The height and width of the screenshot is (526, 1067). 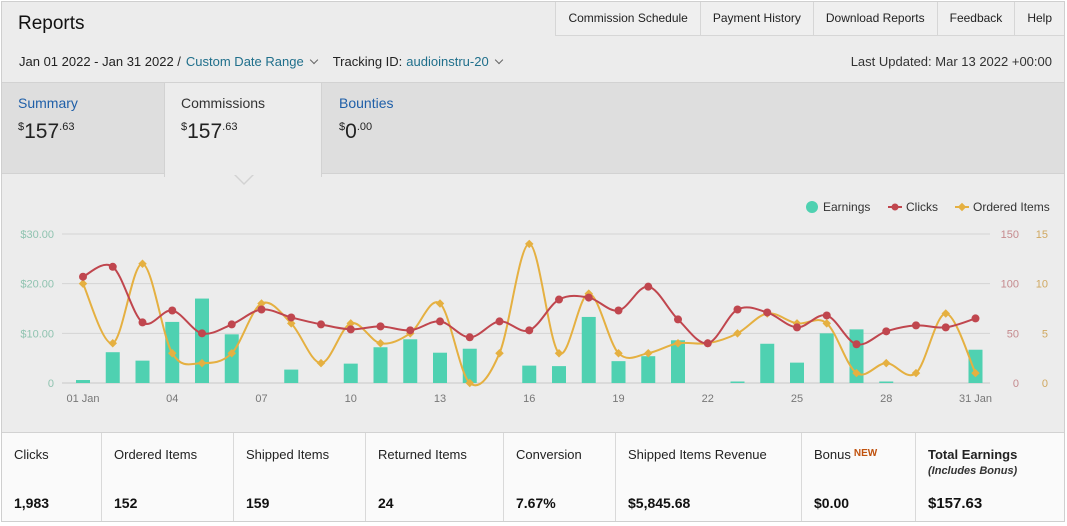 I want to click on total-earnings-sublabel: (Includes Bonus), so click(x=973, y=471).